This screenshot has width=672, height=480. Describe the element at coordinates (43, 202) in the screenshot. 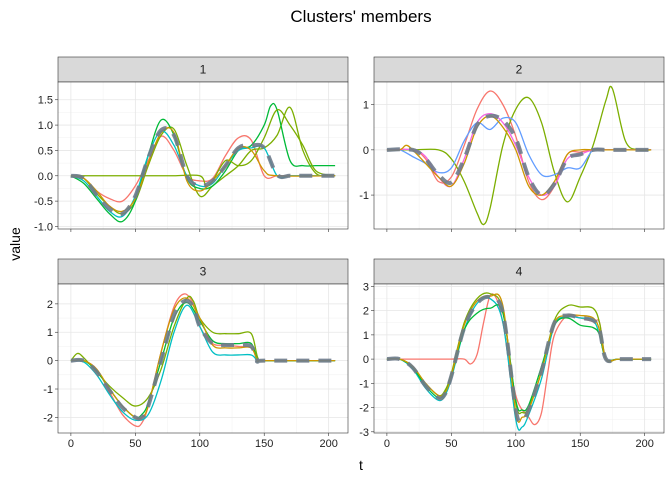

I see `y-tick-label: -0.5` at that location.